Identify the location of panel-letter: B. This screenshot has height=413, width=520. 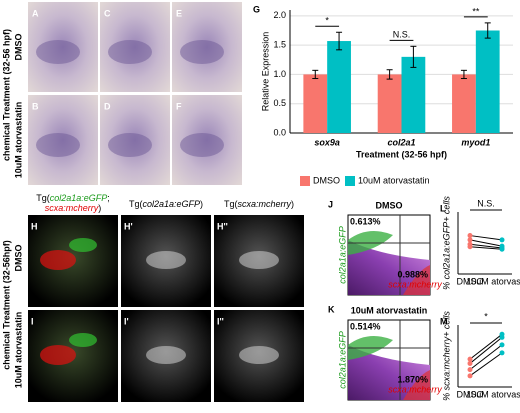
(35, 106).